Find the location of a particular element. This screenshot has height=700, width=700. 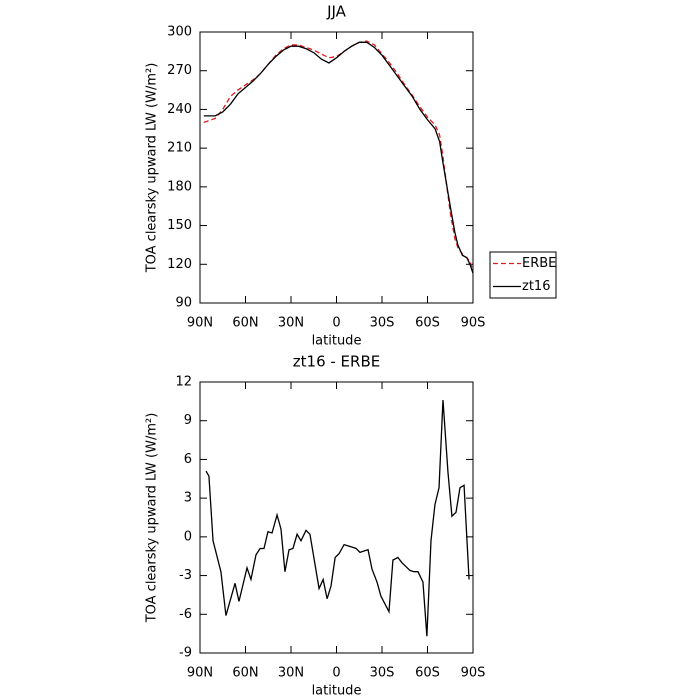

legend-label: zt16 is located at coordinates (536, 286).